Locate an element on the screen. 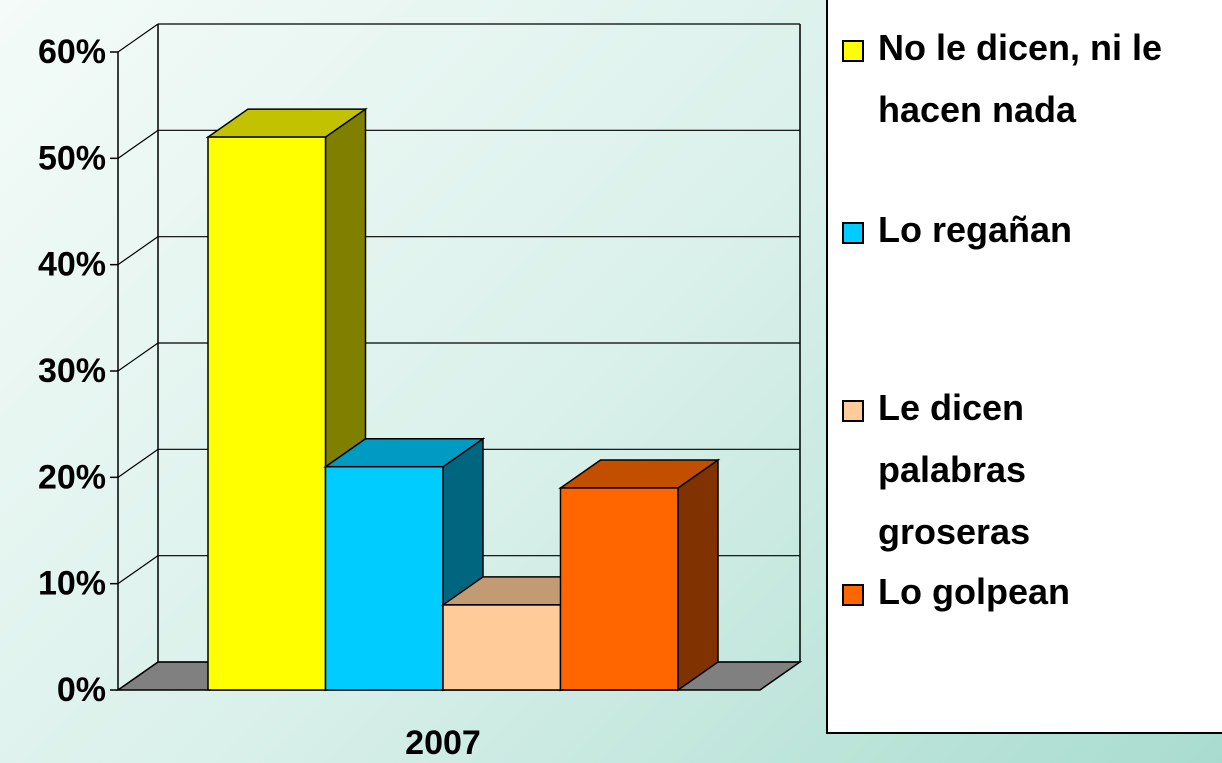  x-tick-label: 2007 is located at coordinates (443, 743).